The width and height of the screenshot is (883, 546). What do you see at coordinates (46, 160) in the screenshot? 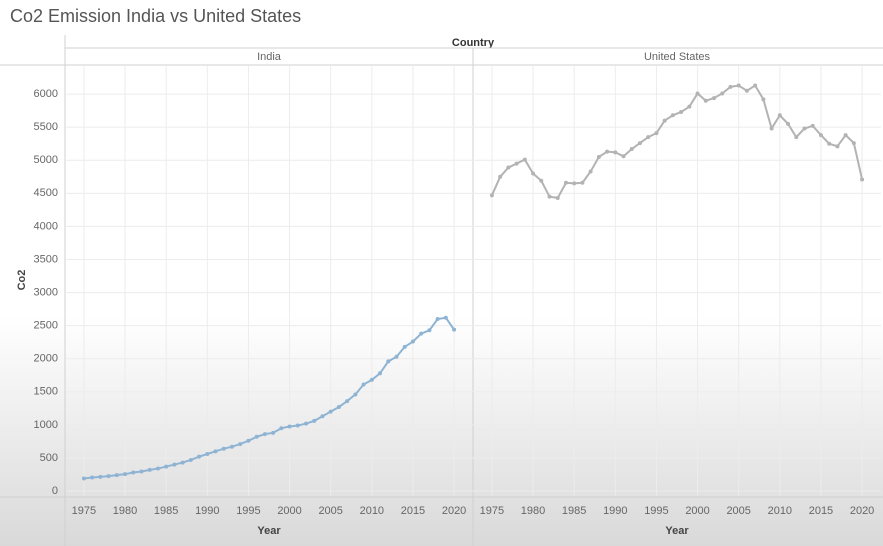
I see `y-tick-label: 5000` at bounding box center [46, 160].